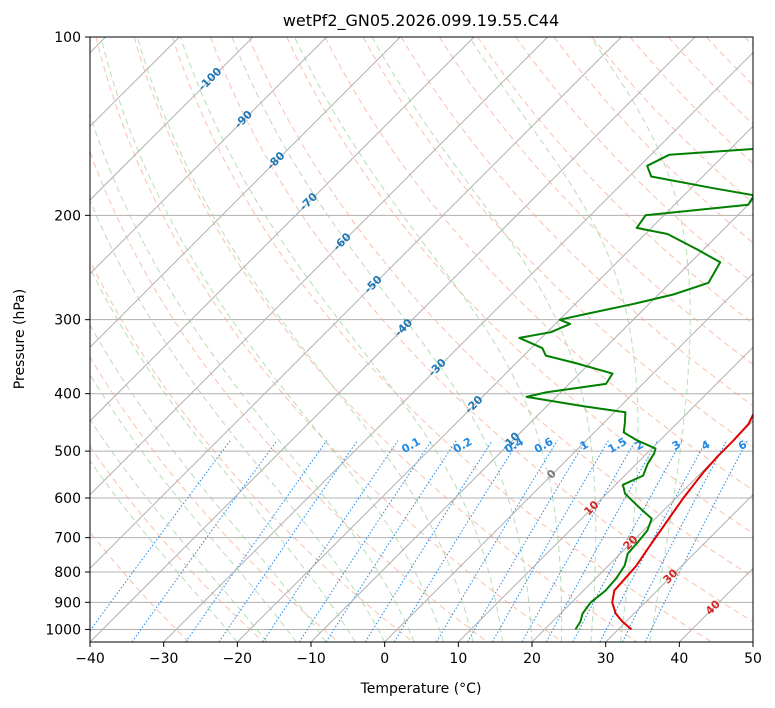  What do you see at coordinates (90, 659) in the screenshot?
I see `x-tick-label: −40` at bounding box center [90, 659].